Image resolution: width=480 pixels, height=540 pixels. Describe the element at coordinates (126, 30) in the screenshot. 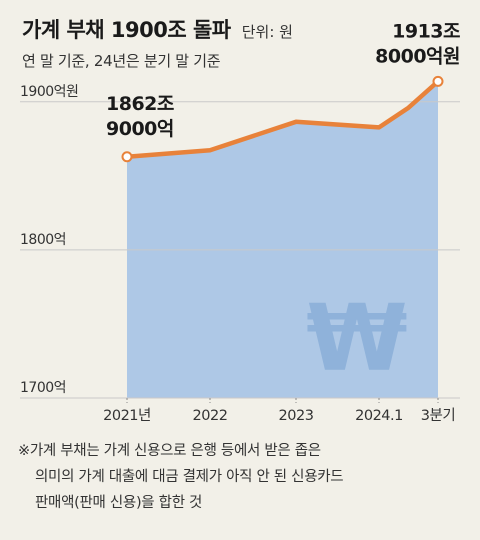

I see `chart-title: 가계 부채 1900조 돌파` at that location.